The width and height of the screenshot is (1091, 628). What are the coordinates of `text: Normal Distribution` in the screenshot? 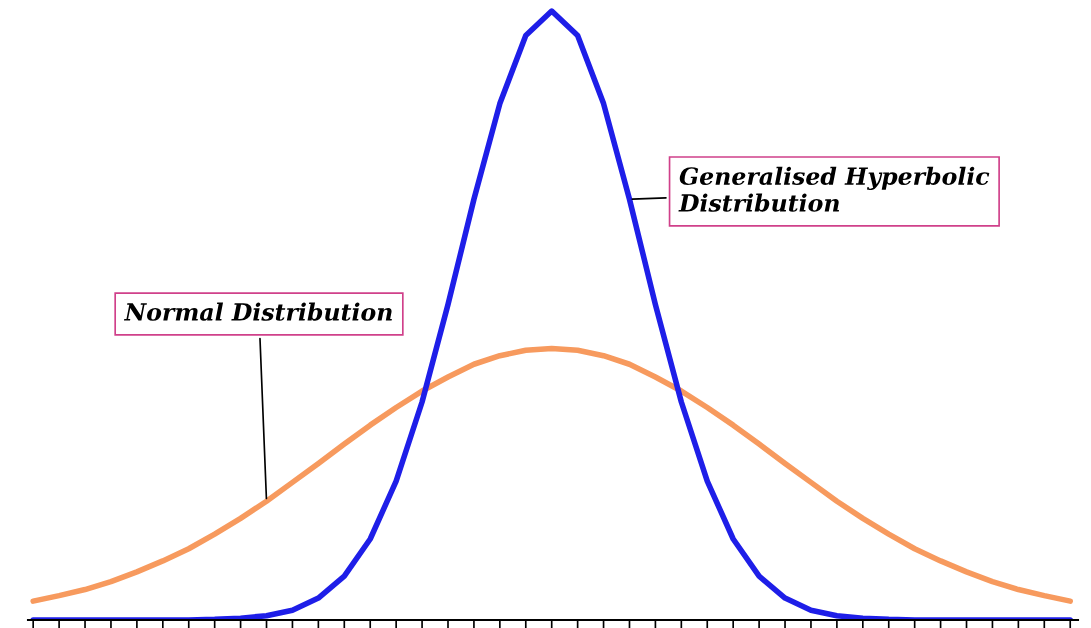 It's located at (258, 311).